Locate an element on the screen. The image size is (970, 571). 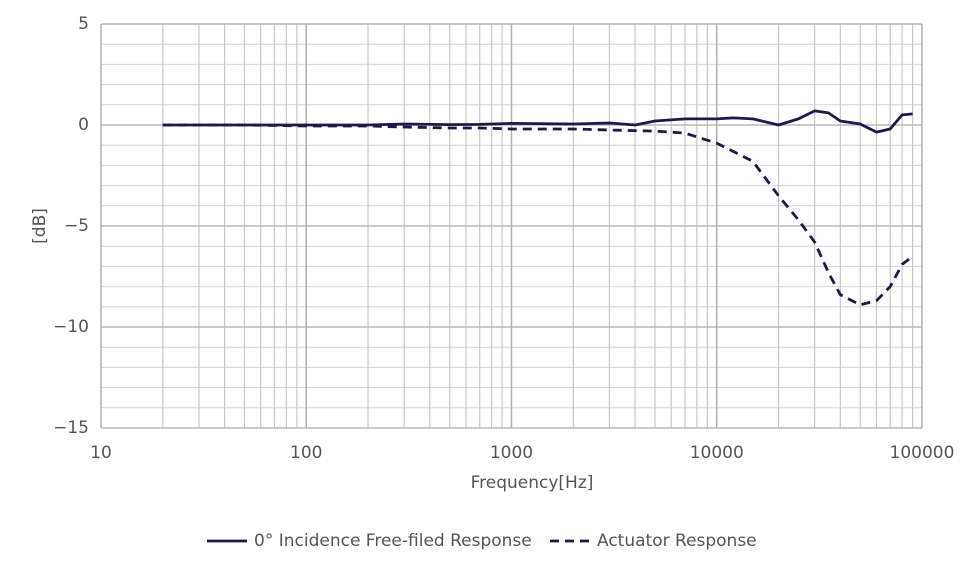
x-tick-label: 100 is located at coordinates (306, 453).